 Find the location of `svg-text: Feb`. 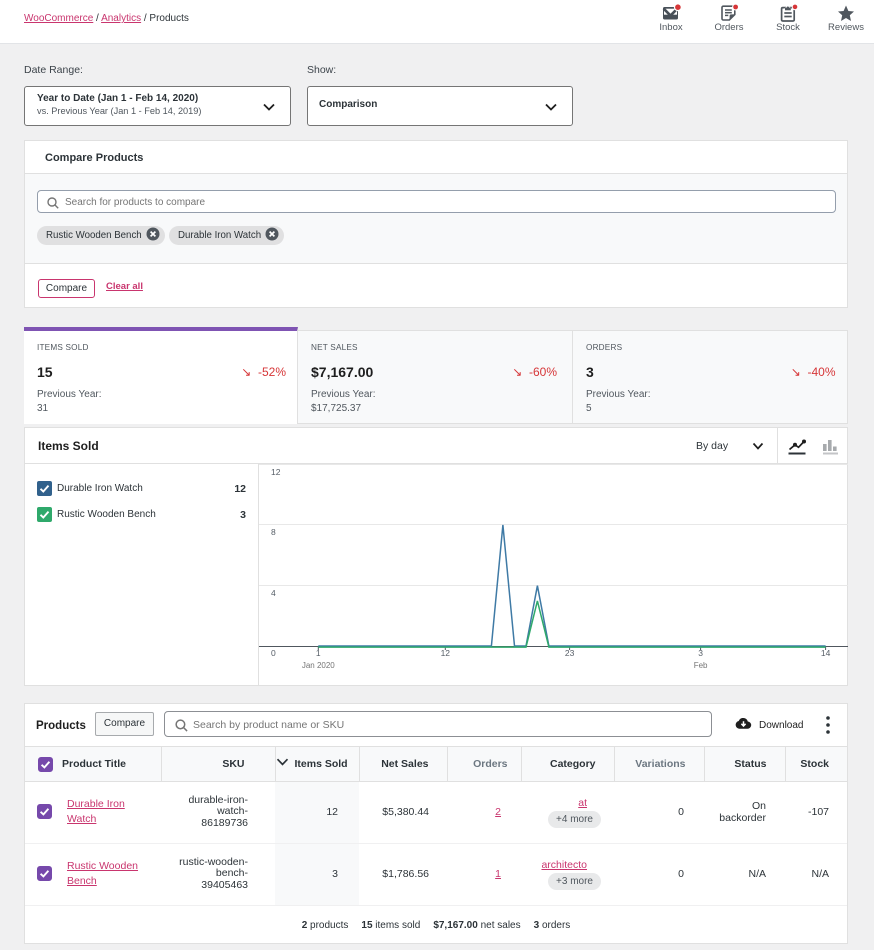

svg-text: Feb is located at coordinates (701, 665).